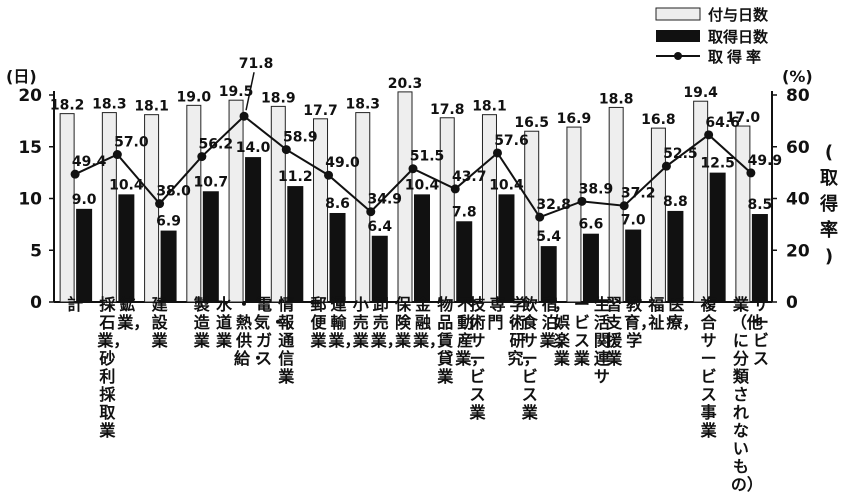 This screenshot has height=494, width=842. I want to click on granted-value-label: 18.8, so click(616, 99).